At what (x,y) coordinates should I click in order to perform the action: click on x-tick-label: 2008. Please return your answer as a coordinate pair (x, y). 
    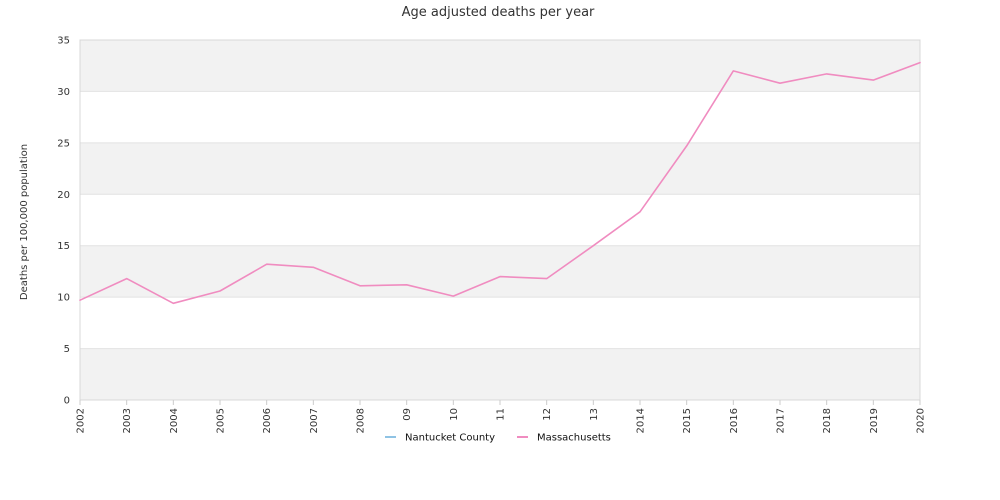
    Looking at the image, I should click on (361, 420).